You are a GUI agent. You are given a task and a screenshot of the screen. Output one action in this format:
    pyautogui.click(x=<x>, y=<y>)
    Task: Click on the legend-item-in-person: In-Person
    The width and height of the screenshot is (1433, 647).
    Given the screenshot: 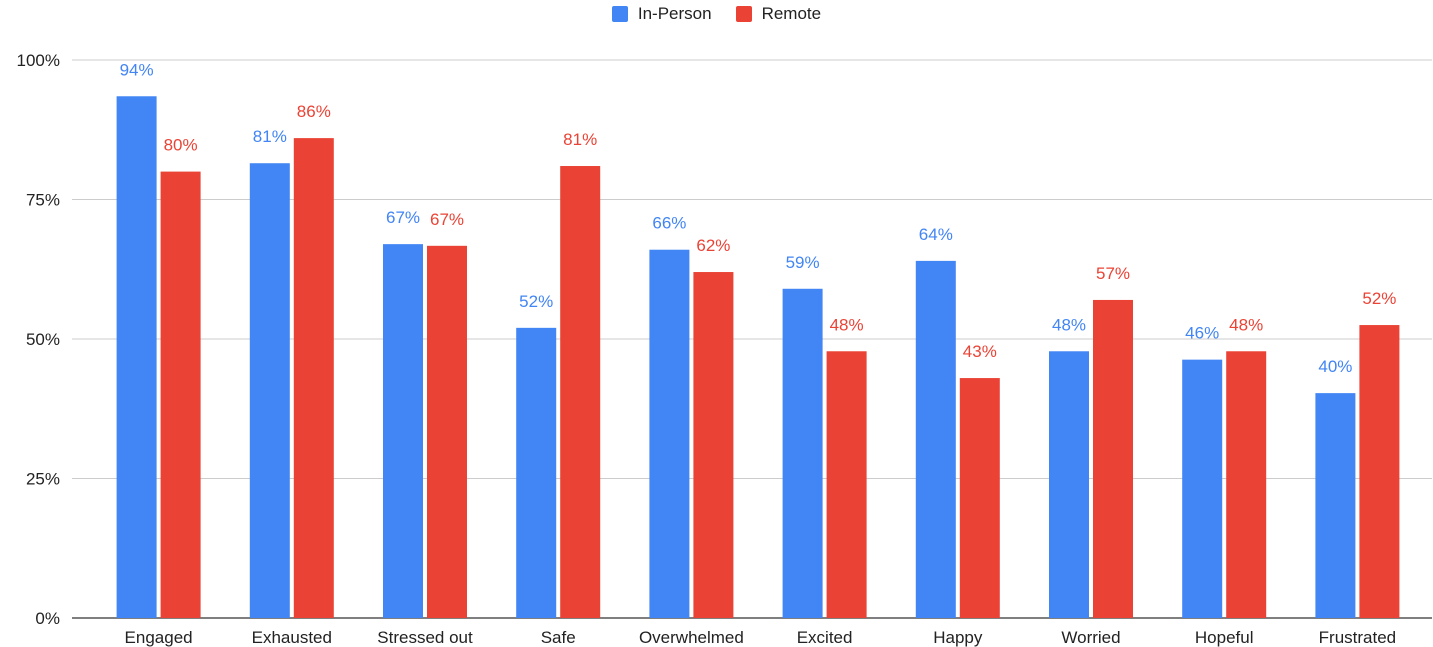 What is the action you would take?
    pyautogui.click(x=661, y=14)
    